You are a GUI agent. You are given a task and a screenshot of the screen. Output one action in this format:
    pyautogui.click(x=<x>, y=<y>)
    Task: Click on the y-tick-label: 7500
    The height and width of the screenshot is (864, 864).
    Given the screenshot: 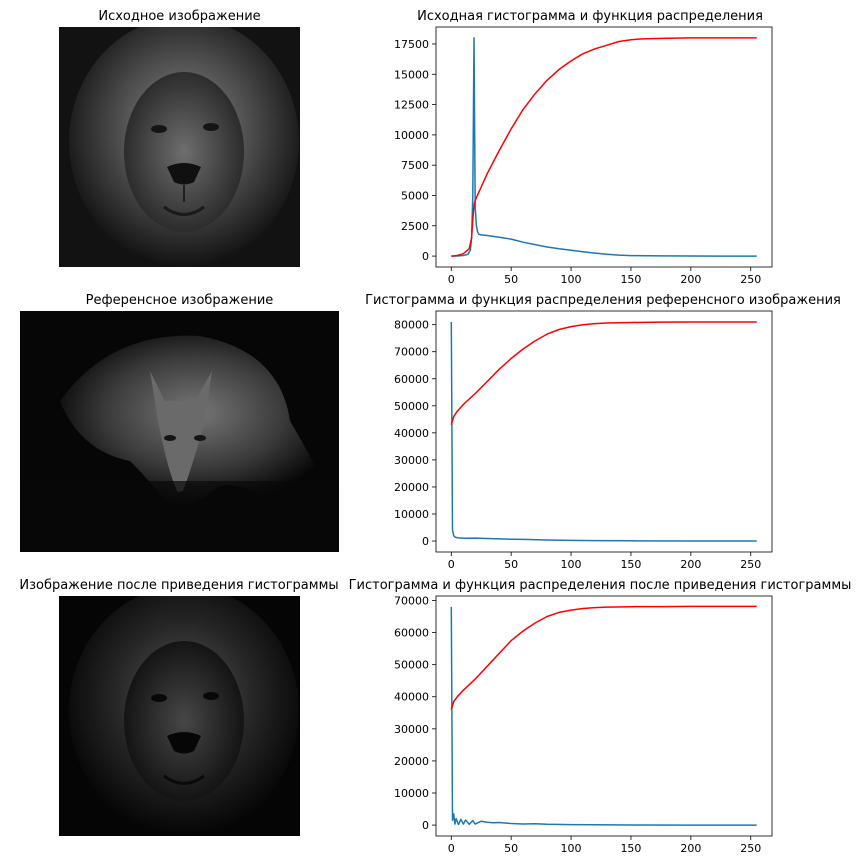 What is the action you would take?
    pyautogui.click(x=415, y=165)
    